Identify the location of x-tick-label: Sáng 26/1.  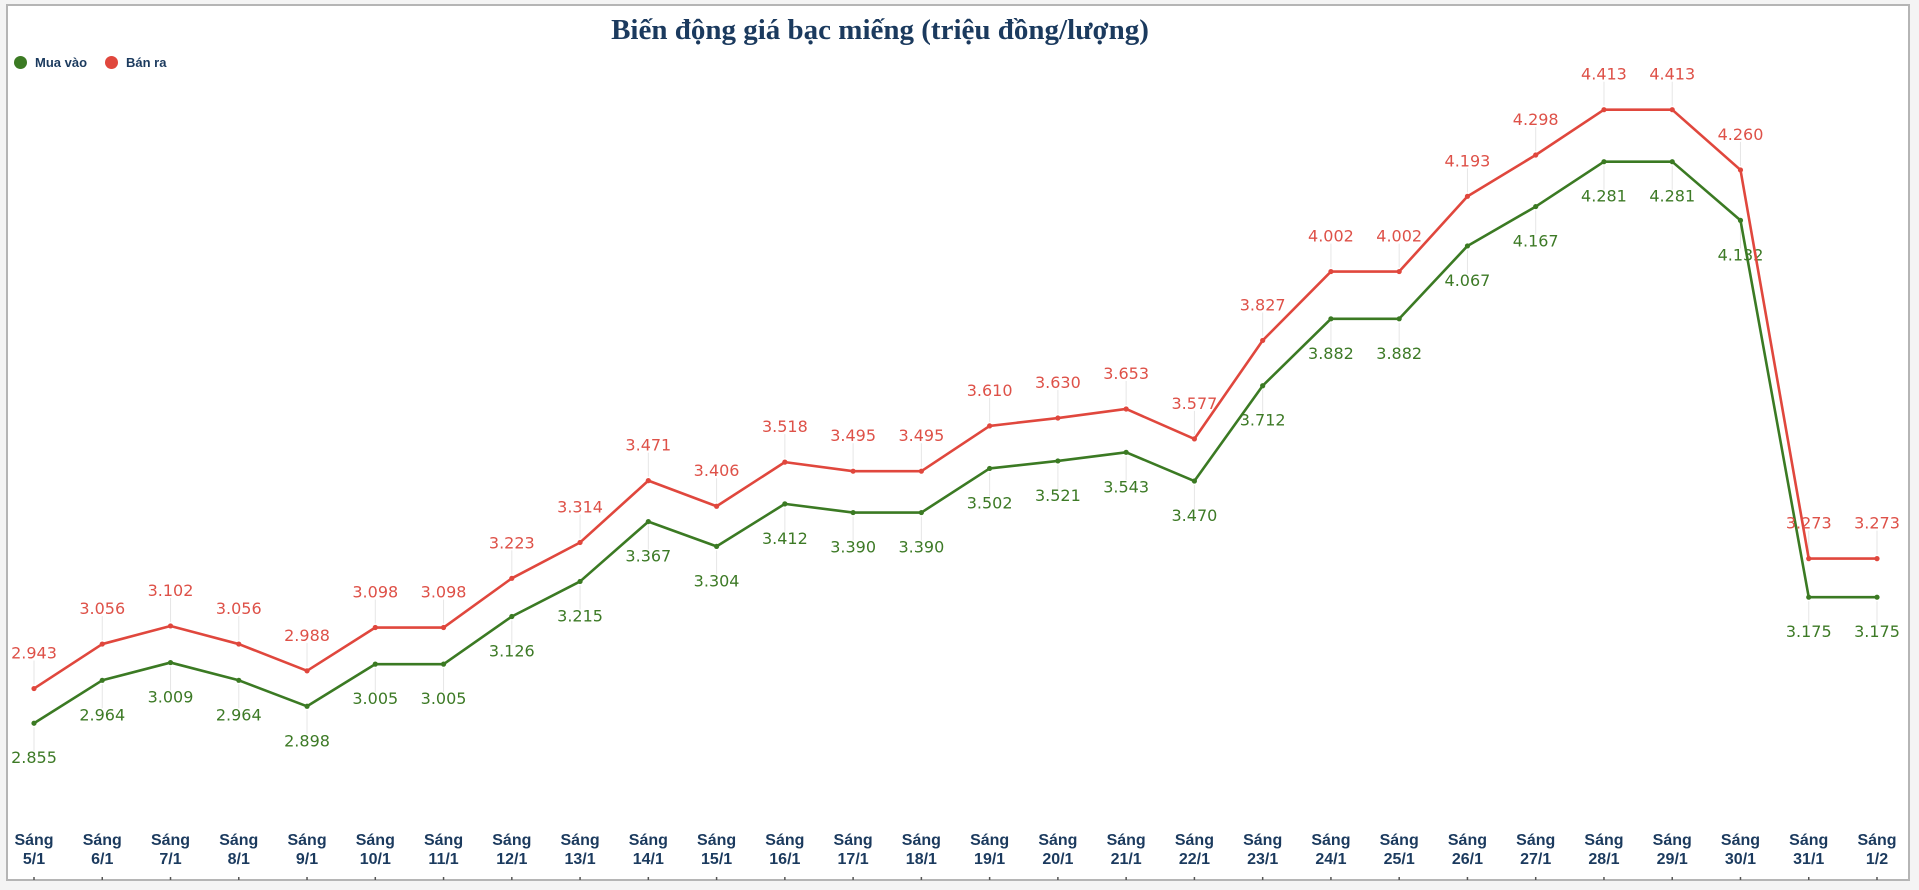
(1467, 850).